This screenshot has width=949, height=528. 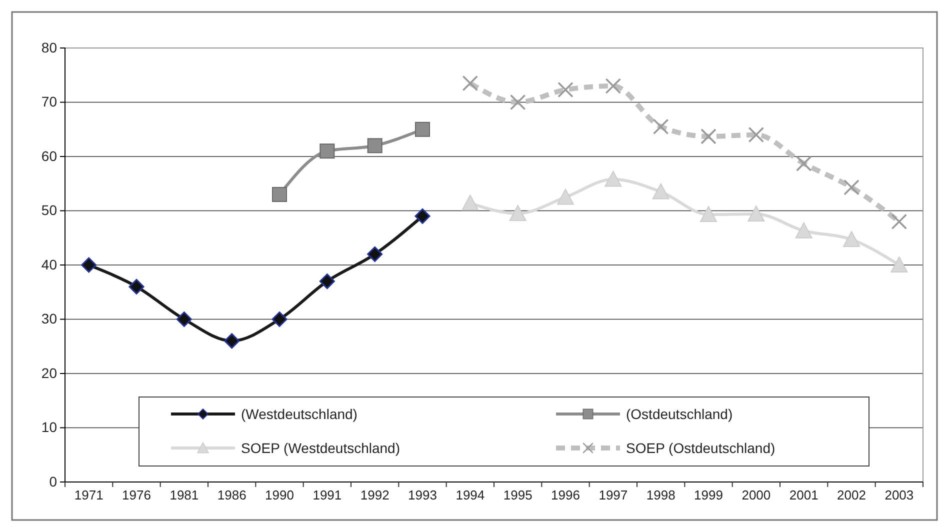 What do you see at coordinates (565, 494) in the screenshot?
I see `x-tick-label: 1996` at bounding box center [565, 494].